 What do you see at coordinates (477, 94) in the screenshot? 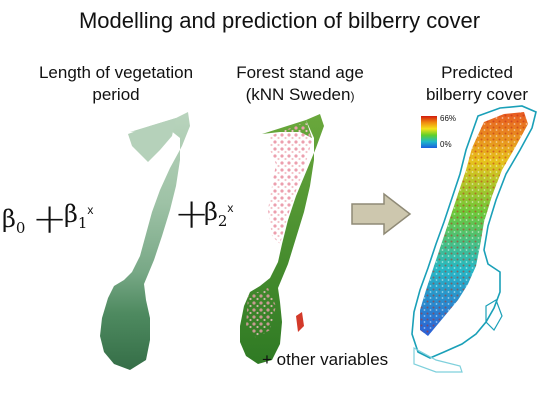
I see `prediction-label-line2: bilberry cover` at bounding box center [477, 94].